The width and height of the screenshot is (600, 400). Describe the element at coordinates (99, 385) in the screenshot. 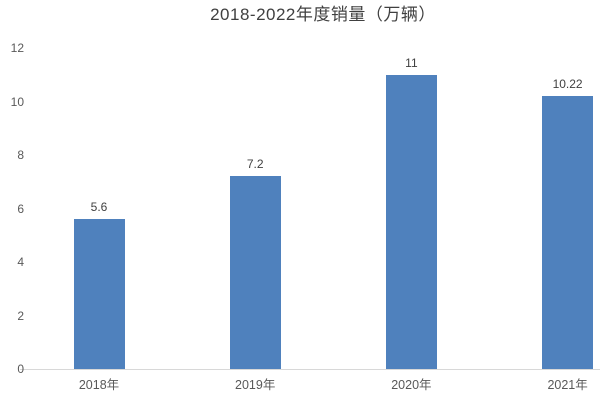

I see `x-category-label: 2018年` at that location.